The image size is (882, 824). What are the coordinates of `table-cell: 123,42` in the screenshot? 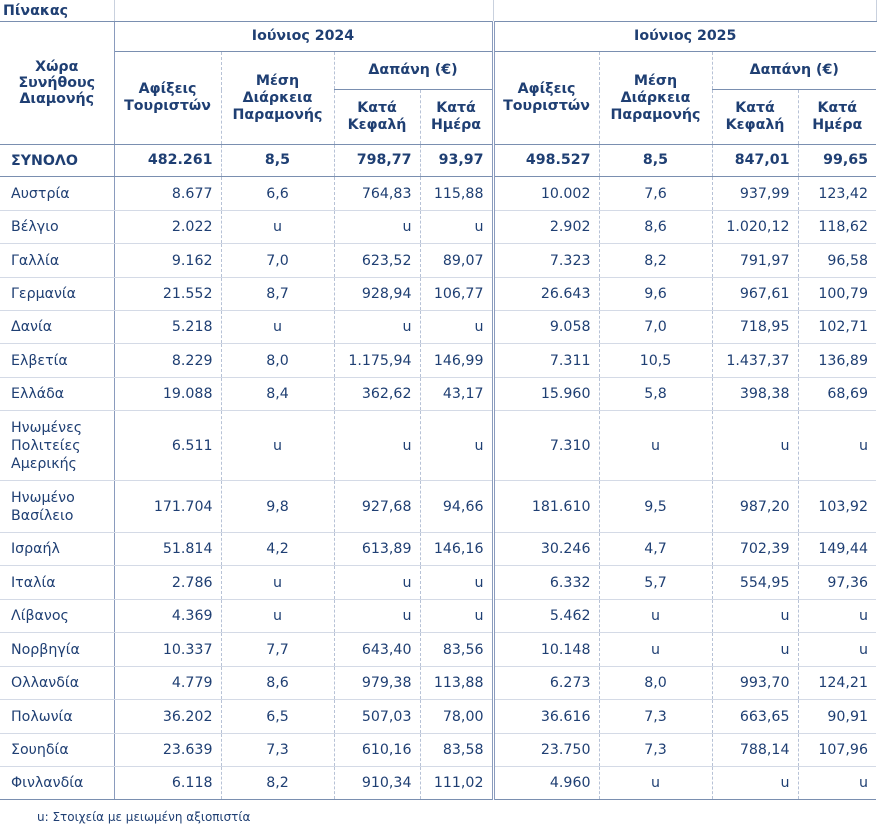 It's located at (837, 193).